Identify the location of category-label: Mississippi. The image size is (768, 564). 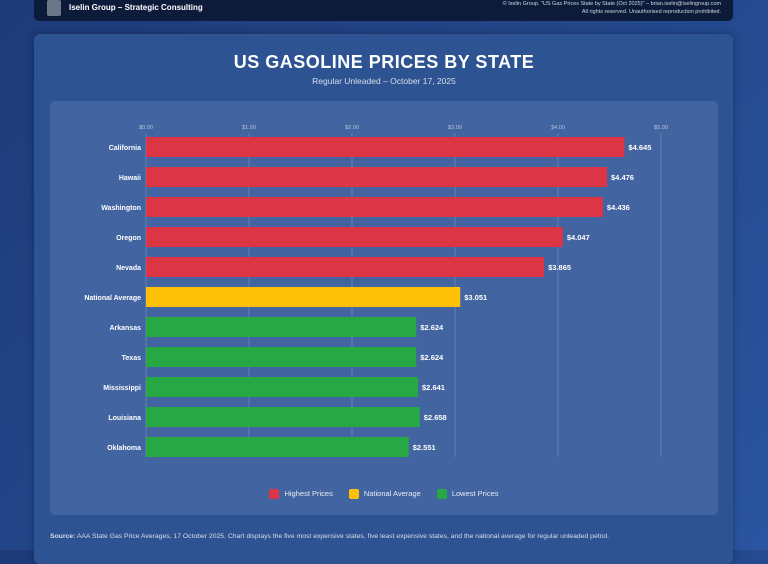
(122, 388).